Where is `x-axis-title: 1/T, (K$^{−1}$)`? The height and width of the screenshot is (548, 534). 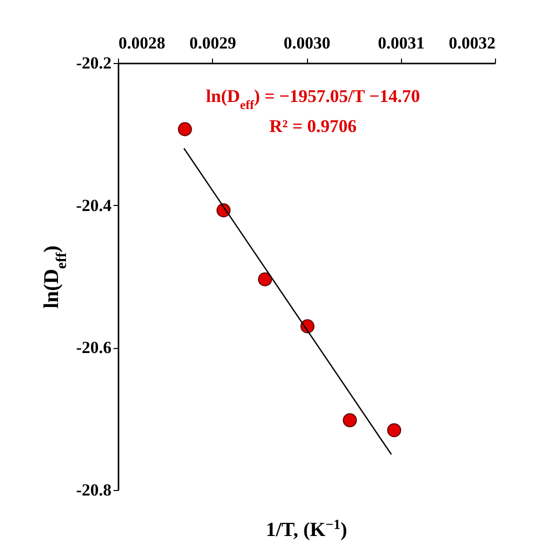 x-axis-title: 1/T, (K$^{−1}$) is located at coordinates (307, 529).